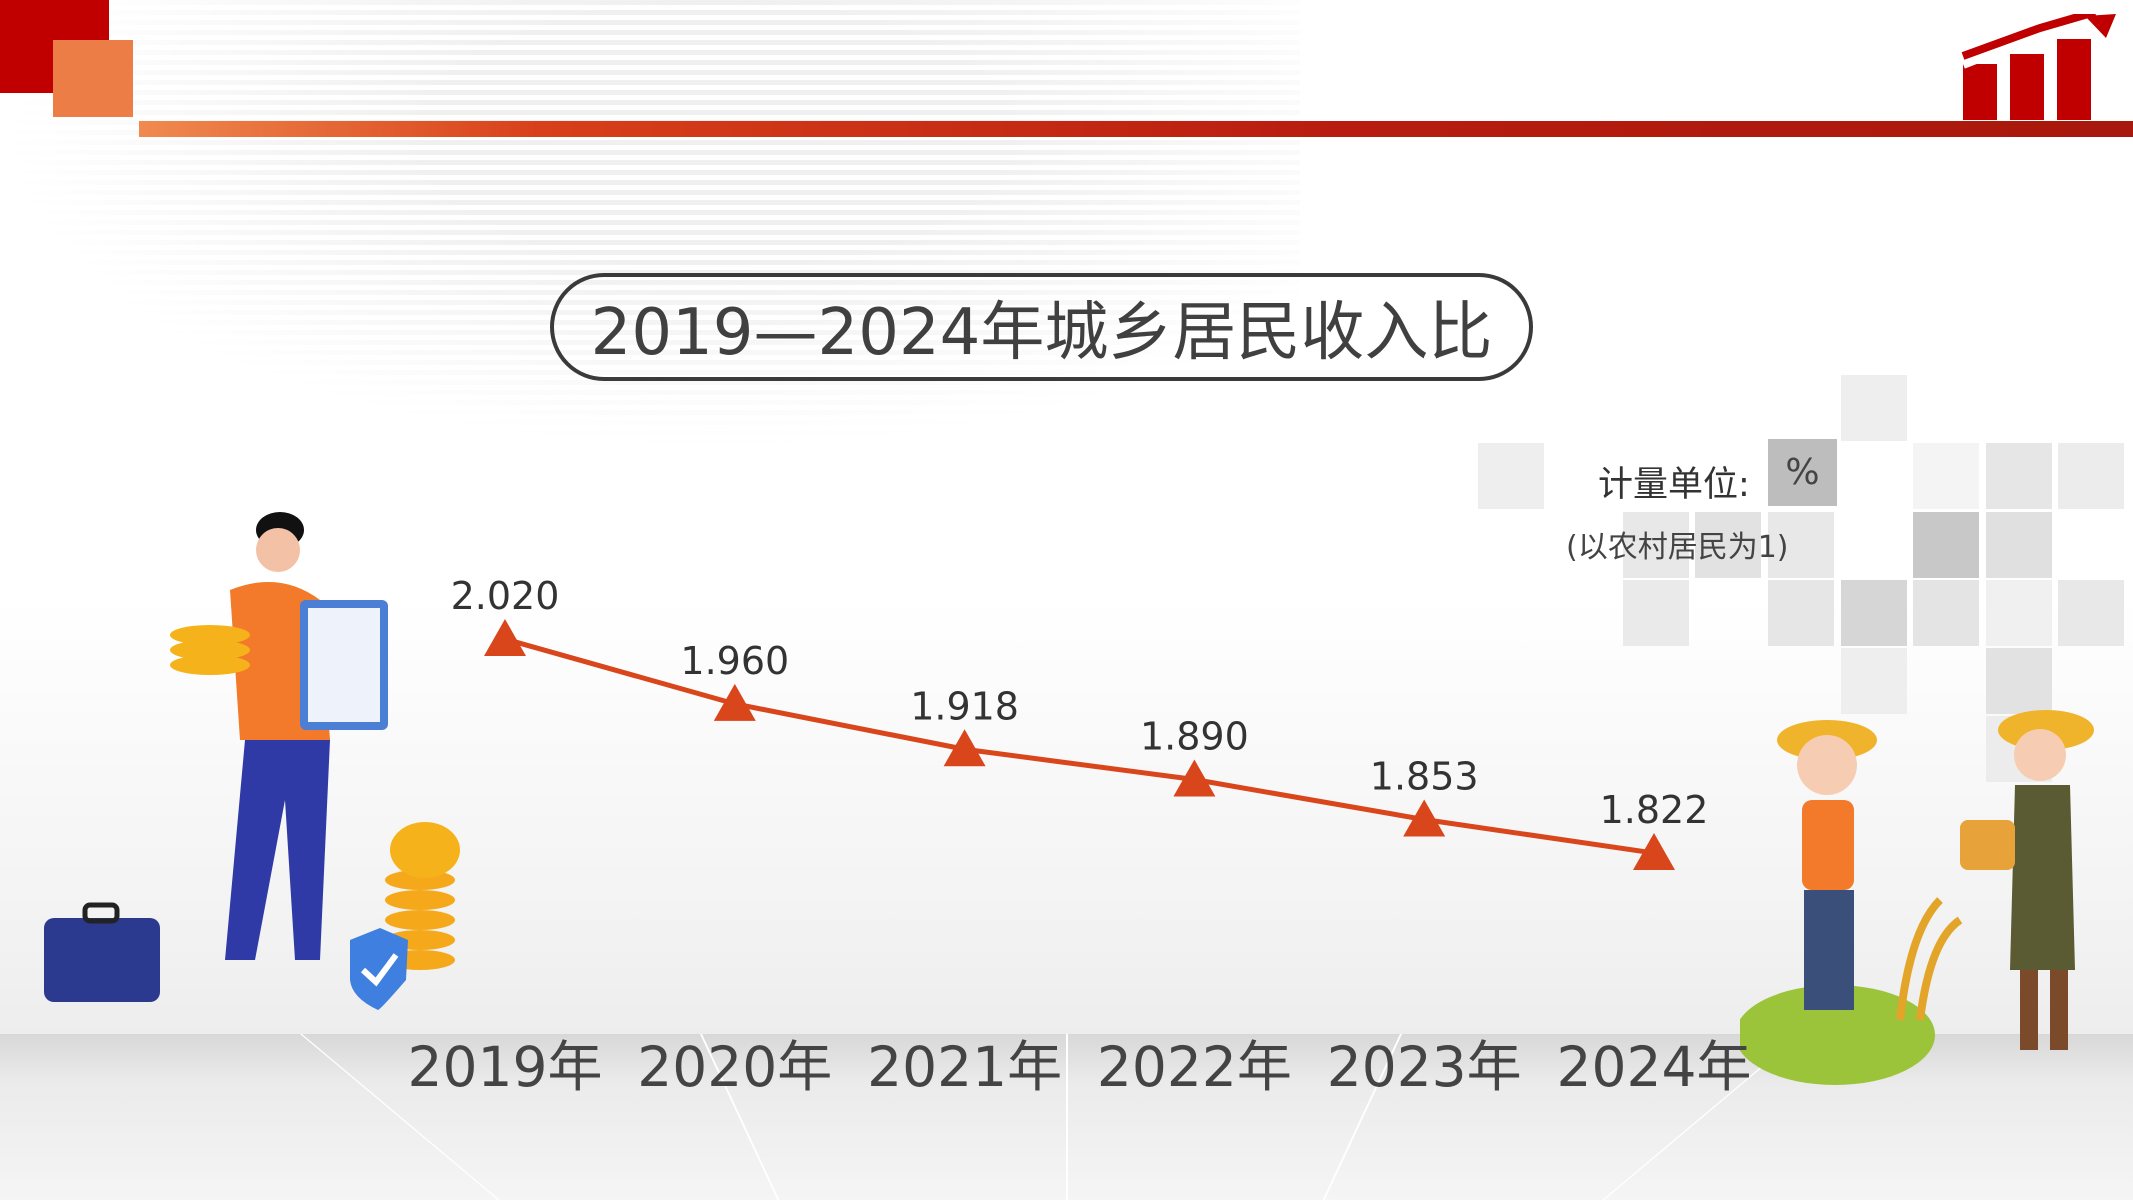 The height and width of the screenshot is (1200, 2133). I want to click on data-label: 1.890, so click(1194, 737).